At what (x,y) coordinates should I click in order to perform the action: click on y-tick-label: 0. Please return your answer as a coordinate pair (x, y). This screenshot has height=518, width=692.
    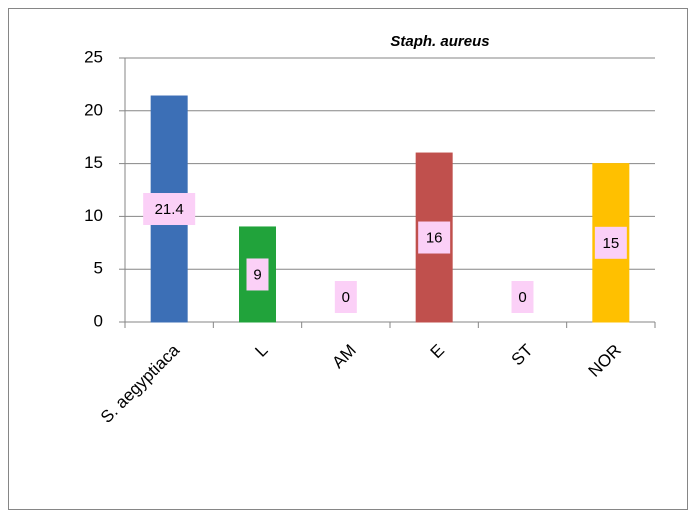
    Looking at the image, I should click on (98, 320).